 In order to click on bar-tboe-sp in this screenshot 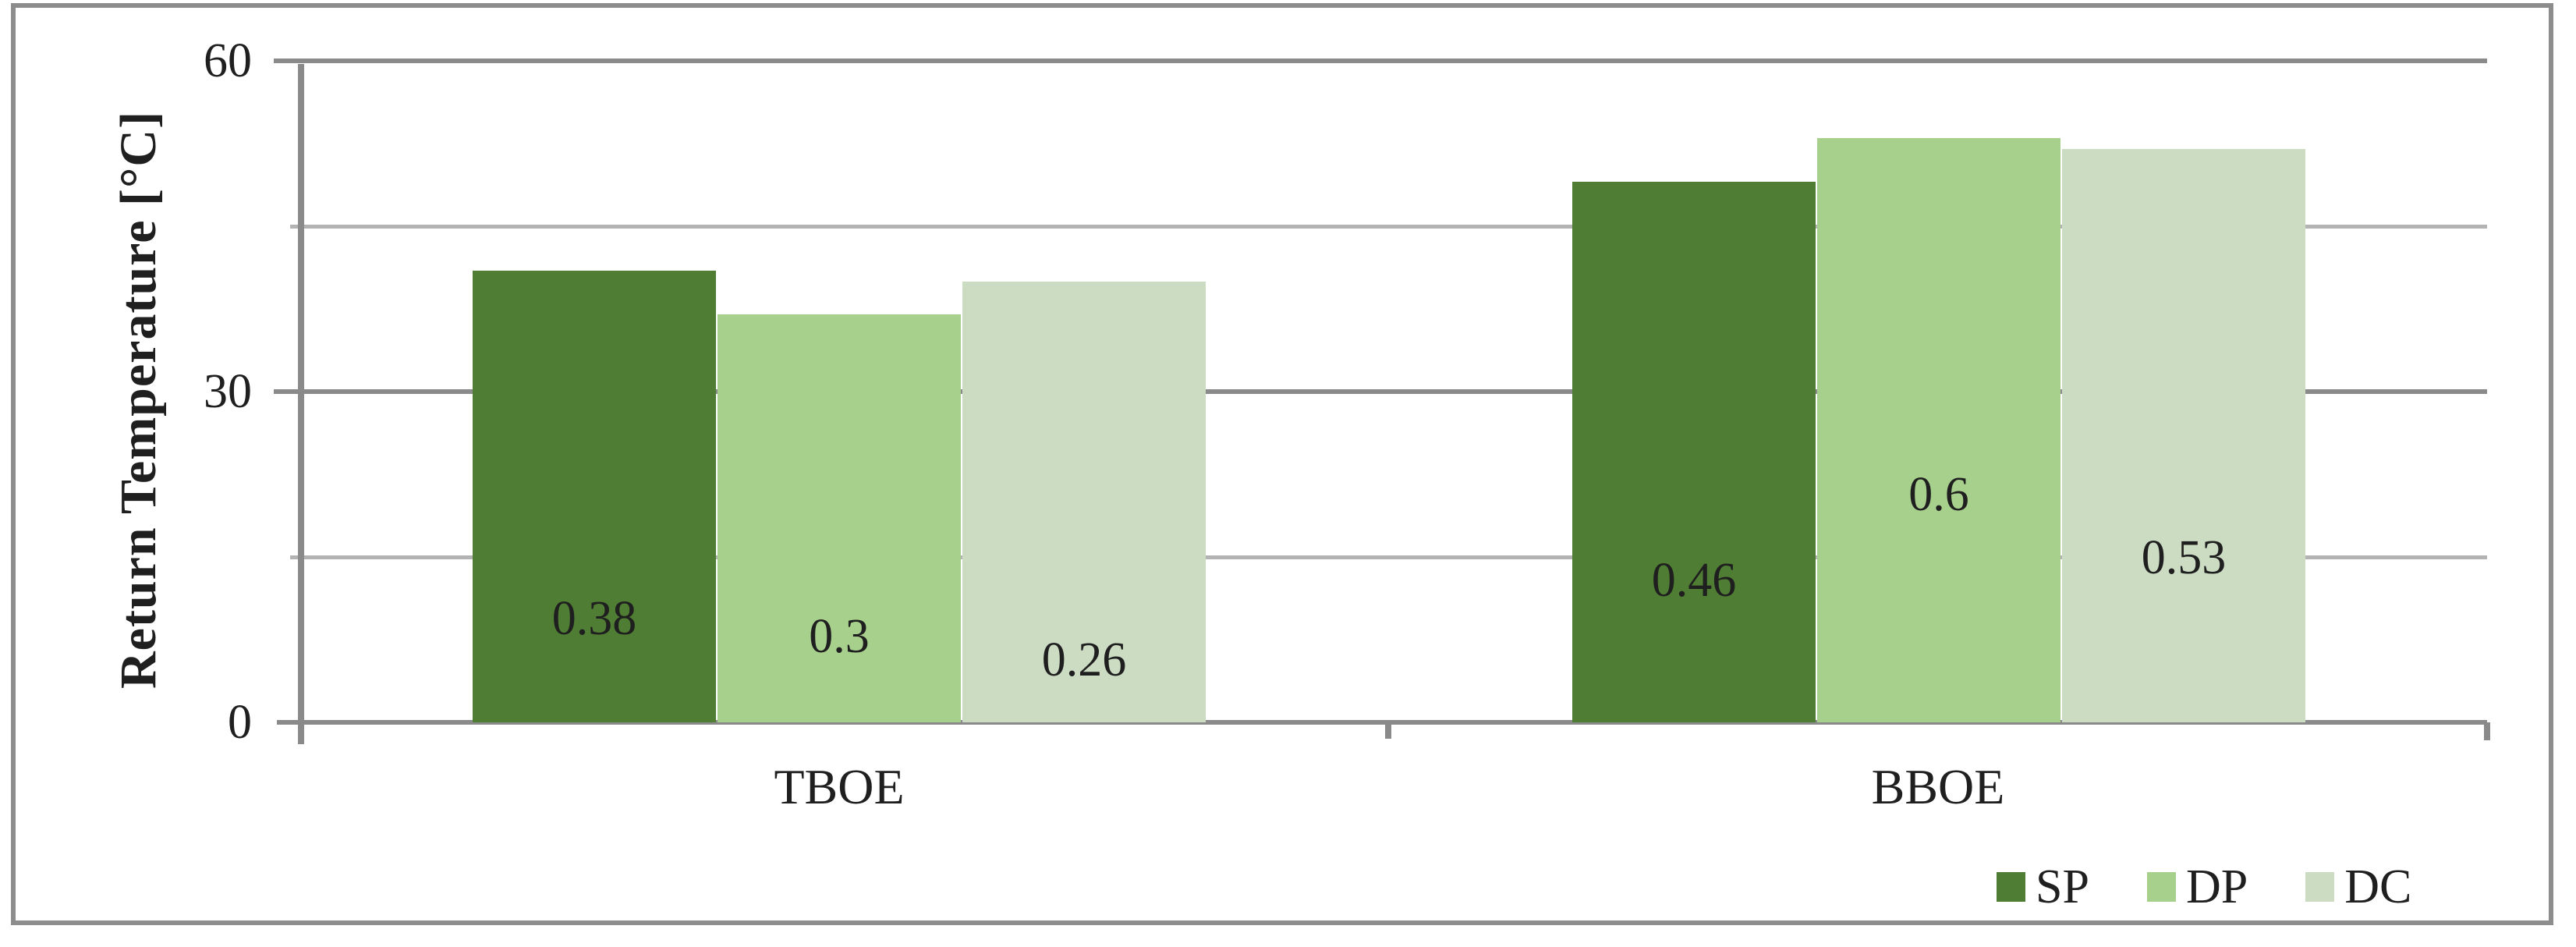, I will do `click(594, 496)`.